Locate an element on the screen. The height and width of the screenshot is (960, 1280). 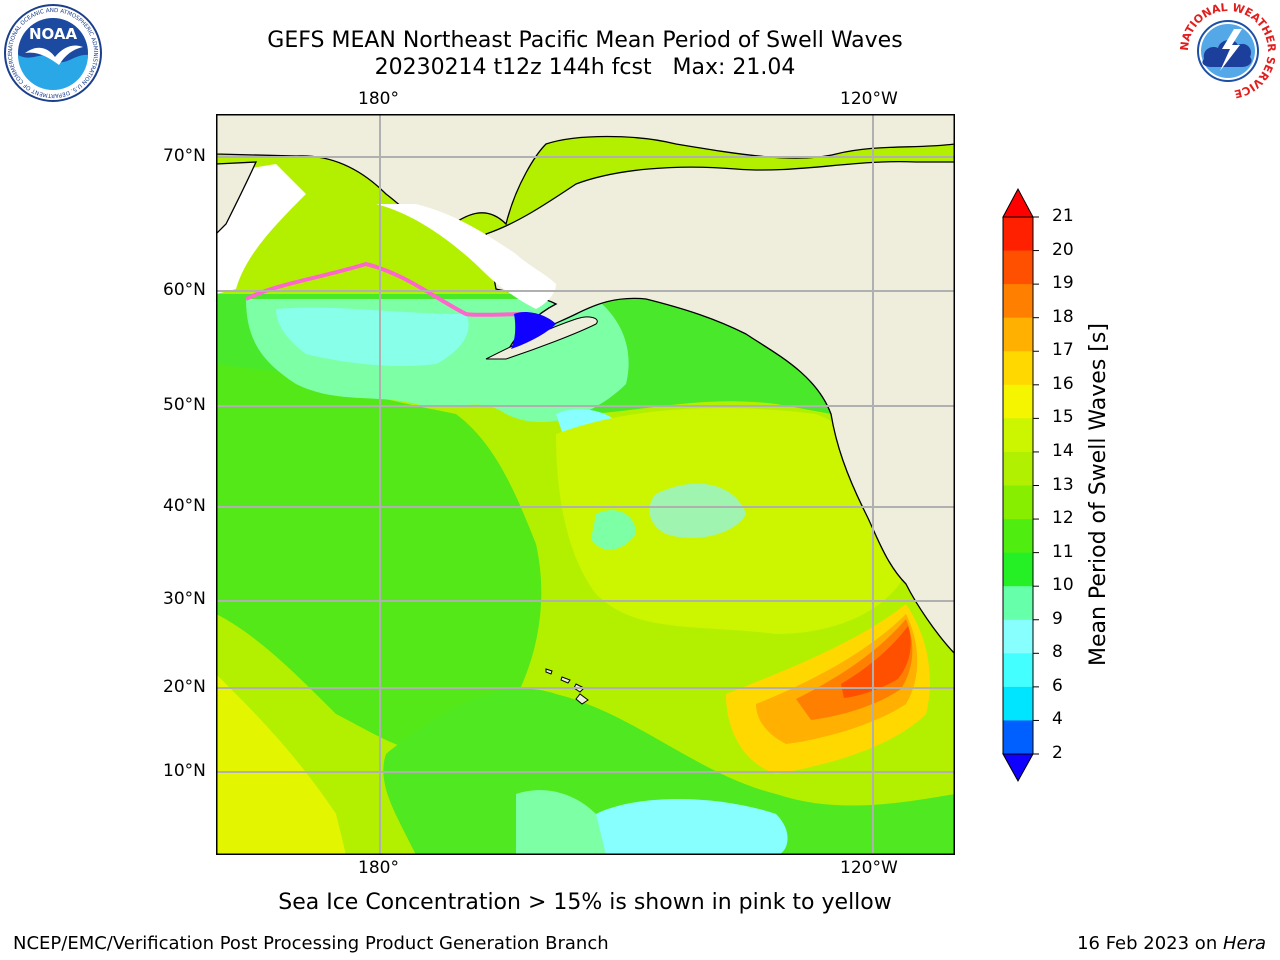
lat-label-30n: 30°N is located at coordinates (184, 599).